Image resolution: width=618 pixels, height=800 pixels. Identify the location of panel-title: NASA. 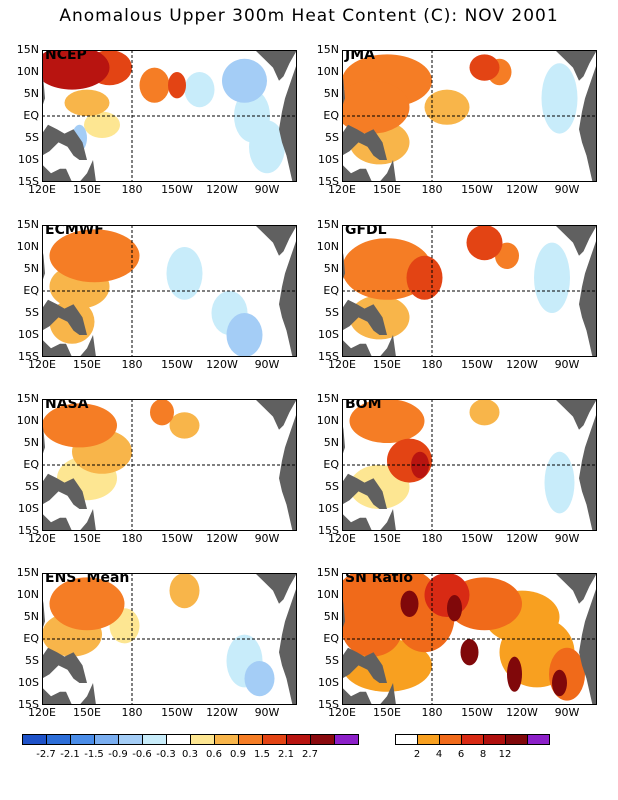
(67, 405).